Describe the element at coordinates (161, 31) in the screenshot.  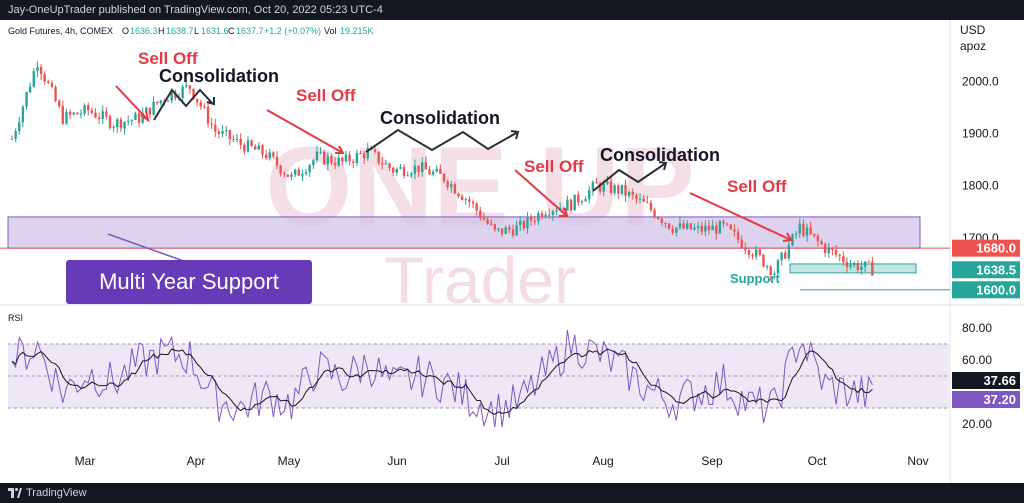
I see `high-label: H` at that location.